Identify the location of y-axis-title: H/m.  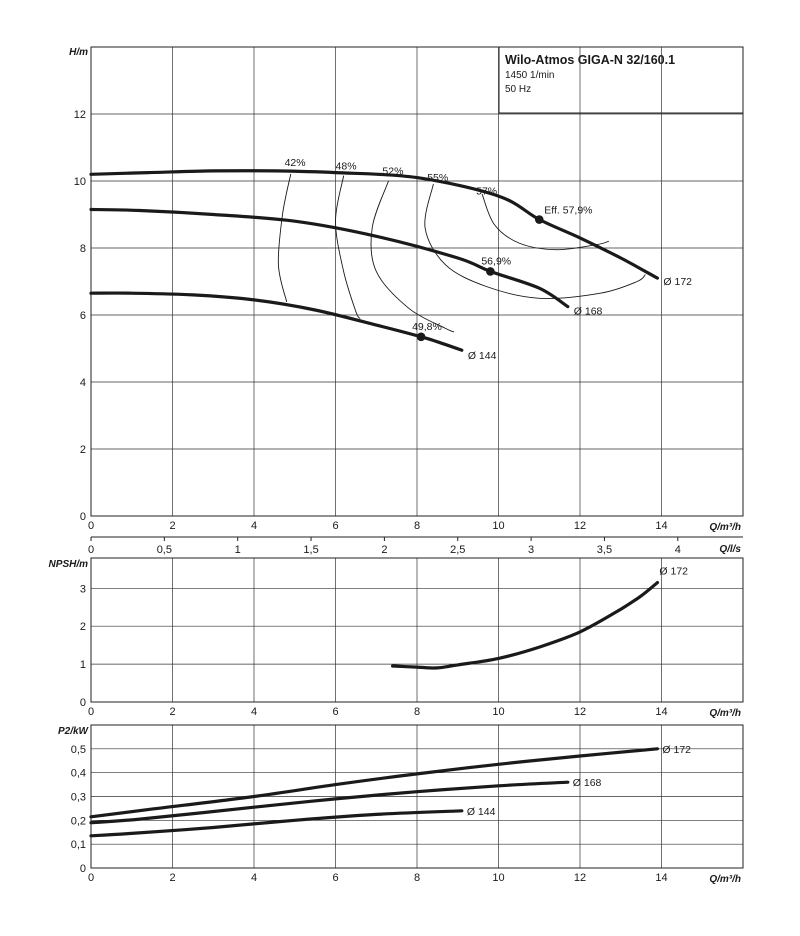
(78, 52).